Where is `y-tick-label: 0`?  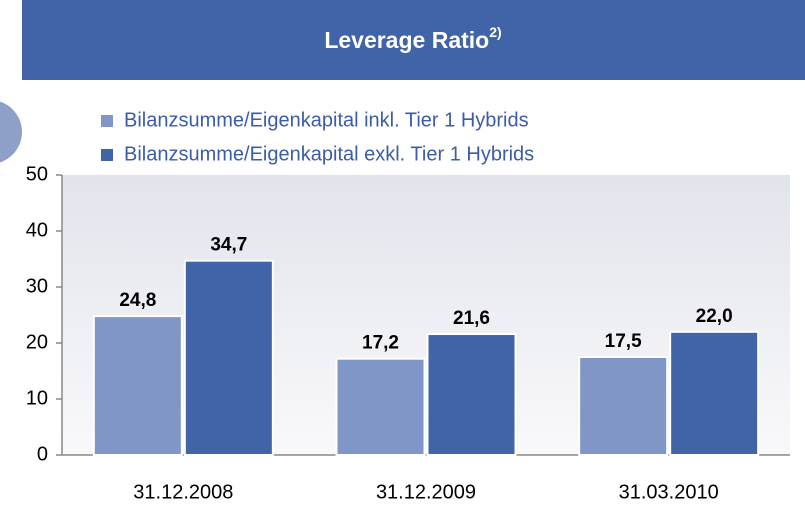
y-tick-label: 0 is located at coordinates (42, 454).